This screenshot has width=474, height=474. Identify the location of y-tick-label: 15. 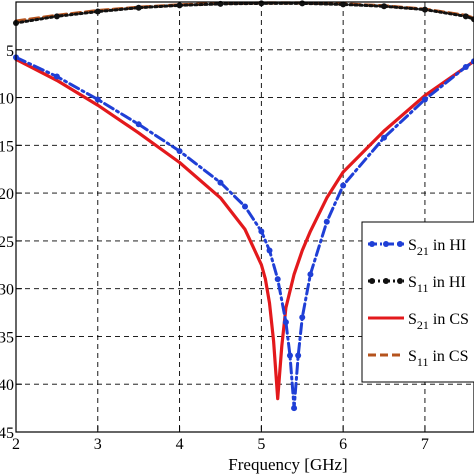
(7, 146).